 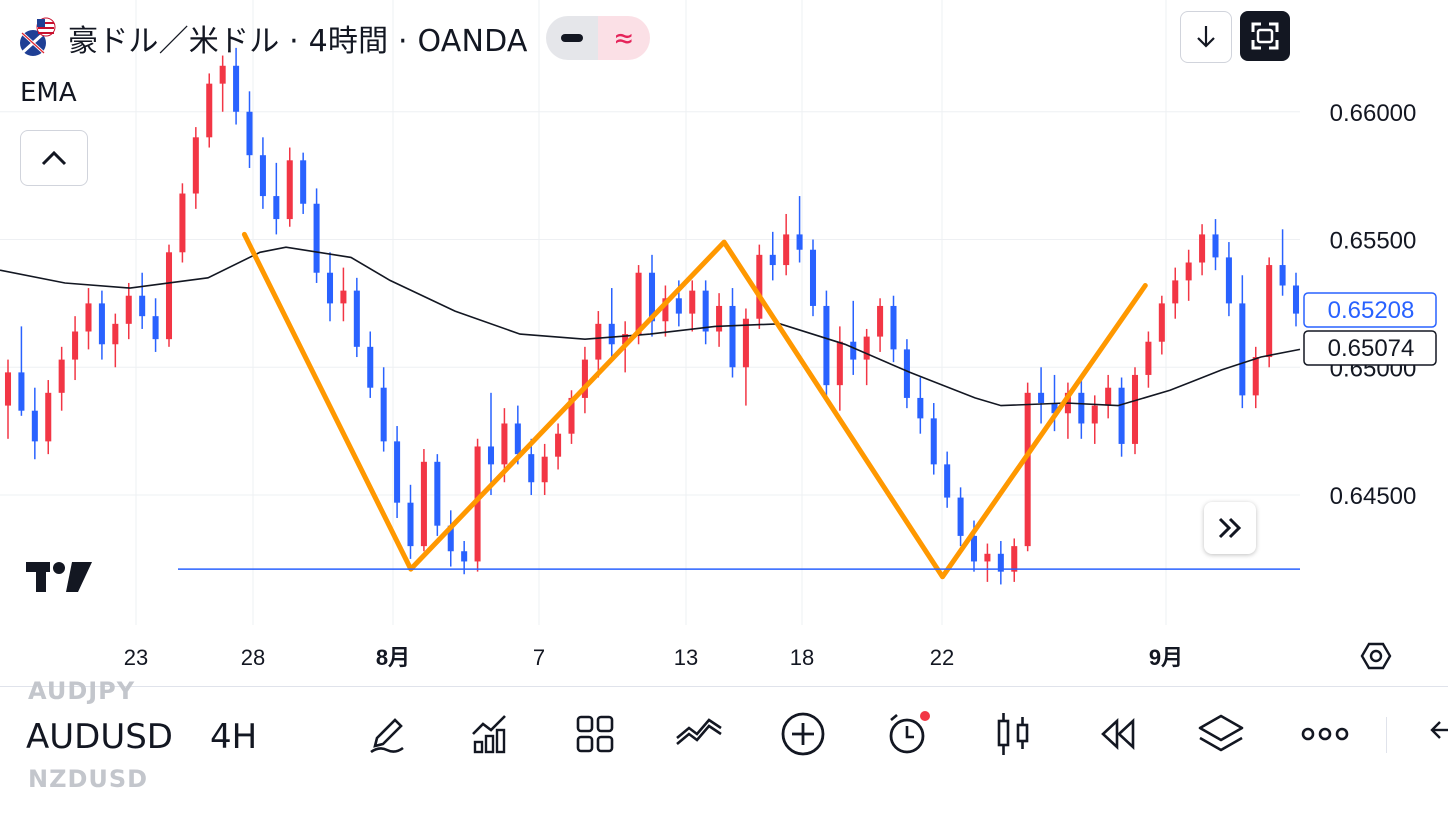 I want to click on drawing-trend-icon, so click(x=699, y=734).